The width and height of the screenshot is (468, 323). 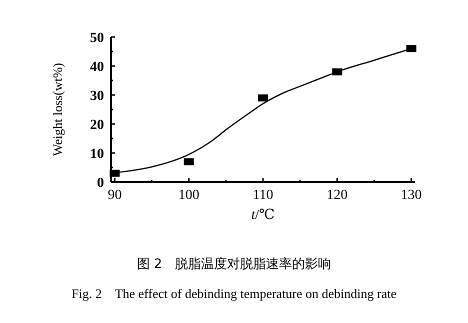 I want to click on x-tick-label: 90, so click(x=115, y=195).